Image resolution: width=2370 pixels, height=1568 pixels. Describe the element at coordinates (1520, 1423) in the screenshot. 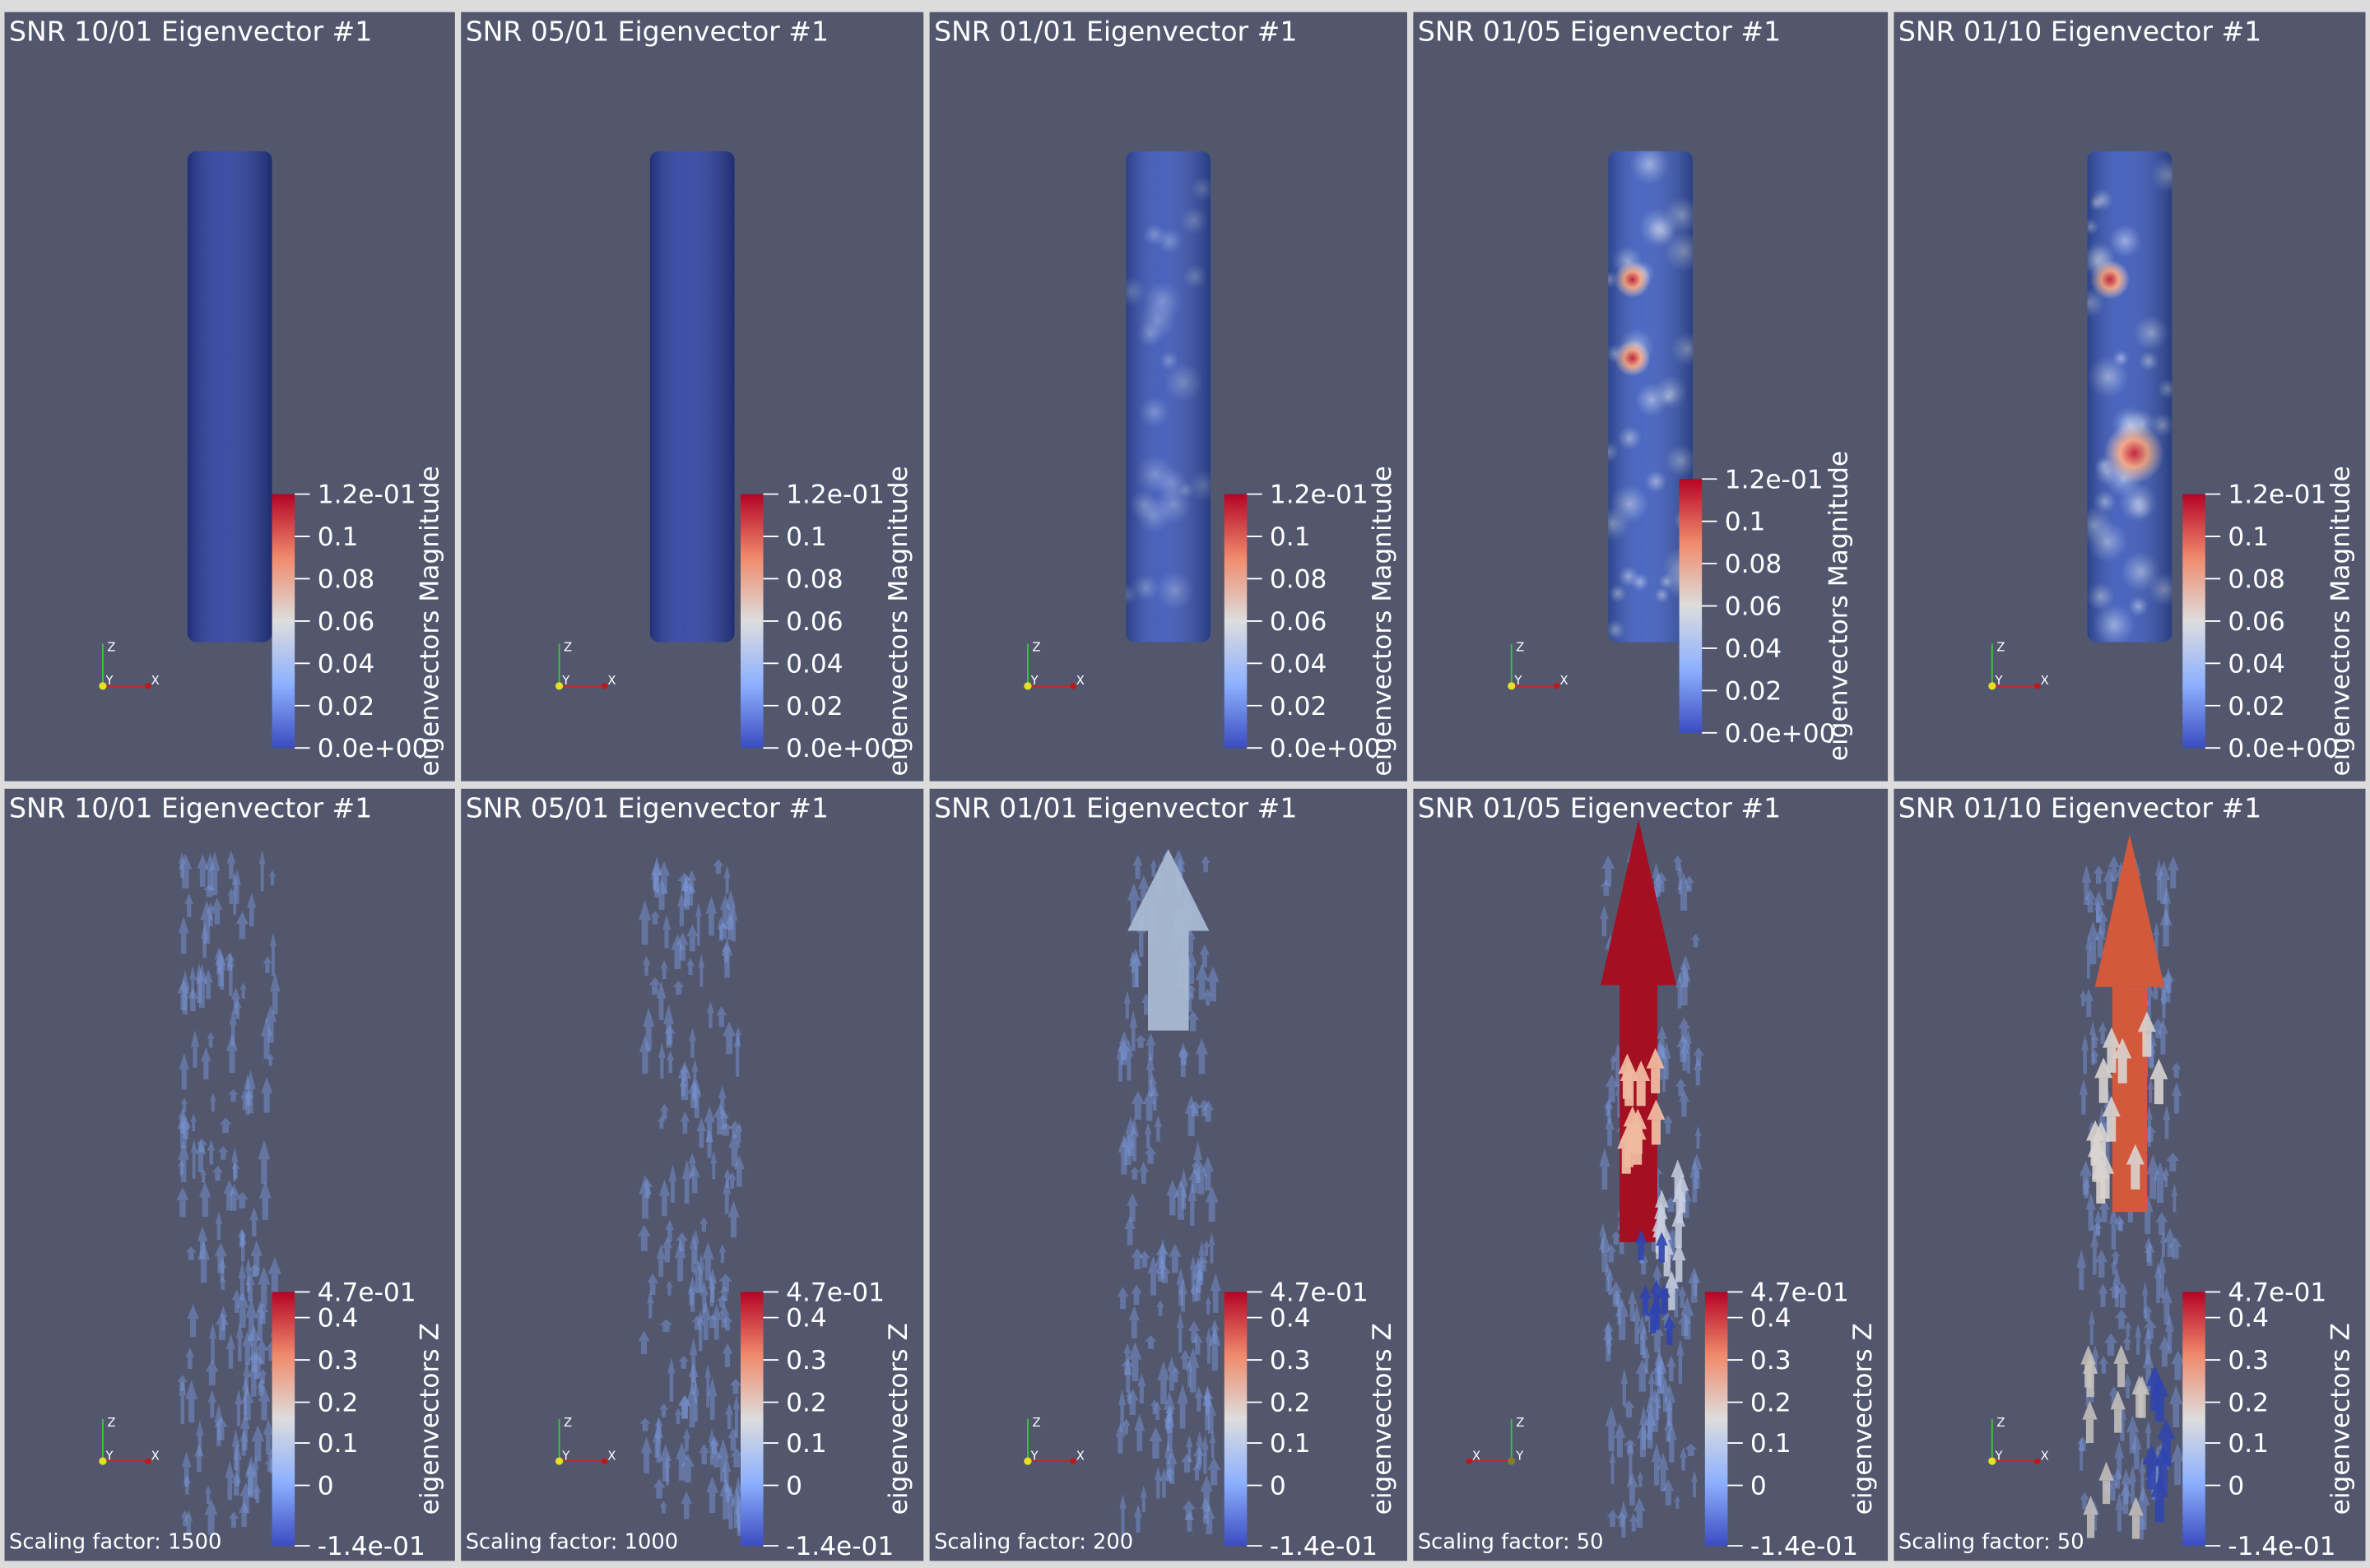

I see `axis-label: Z` at that location.